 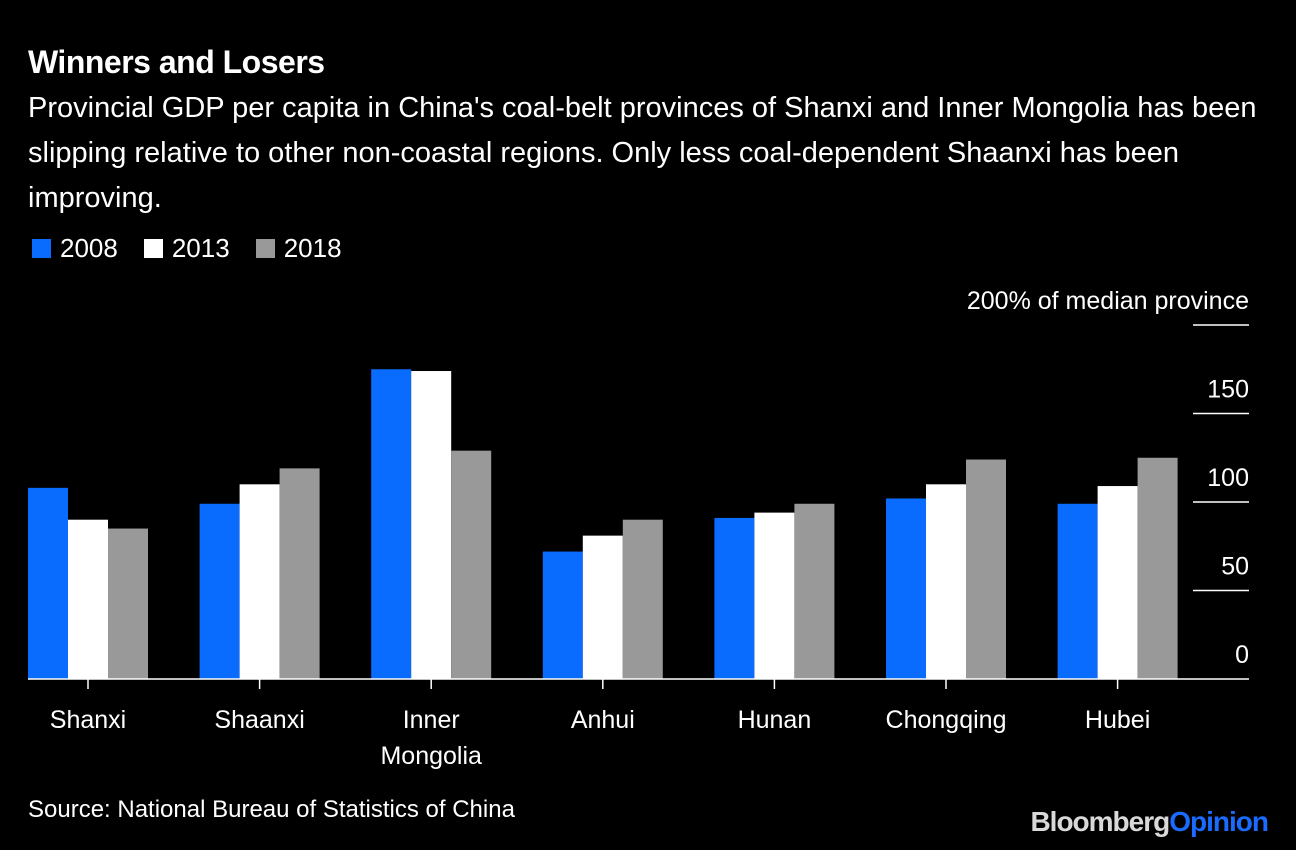 What do you see at coordinates (312, 247) in the screenshot?
I see `legend-label-2018: 2018` at bounding box center [312, 247].